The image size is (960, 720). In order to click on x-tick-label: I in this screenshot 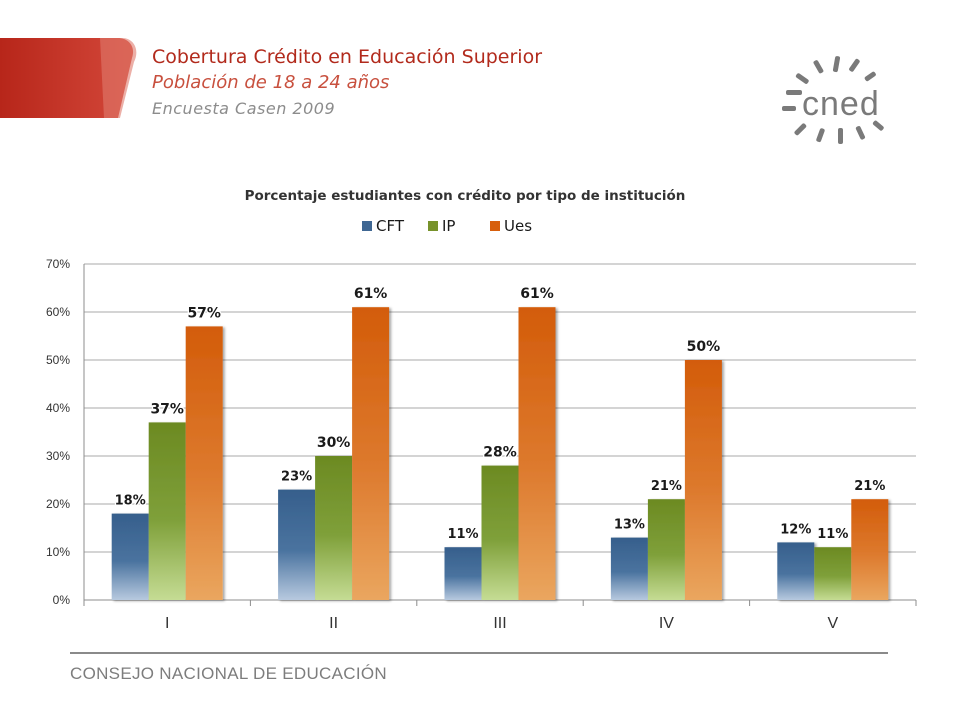, I will do `click(167, 623)`.